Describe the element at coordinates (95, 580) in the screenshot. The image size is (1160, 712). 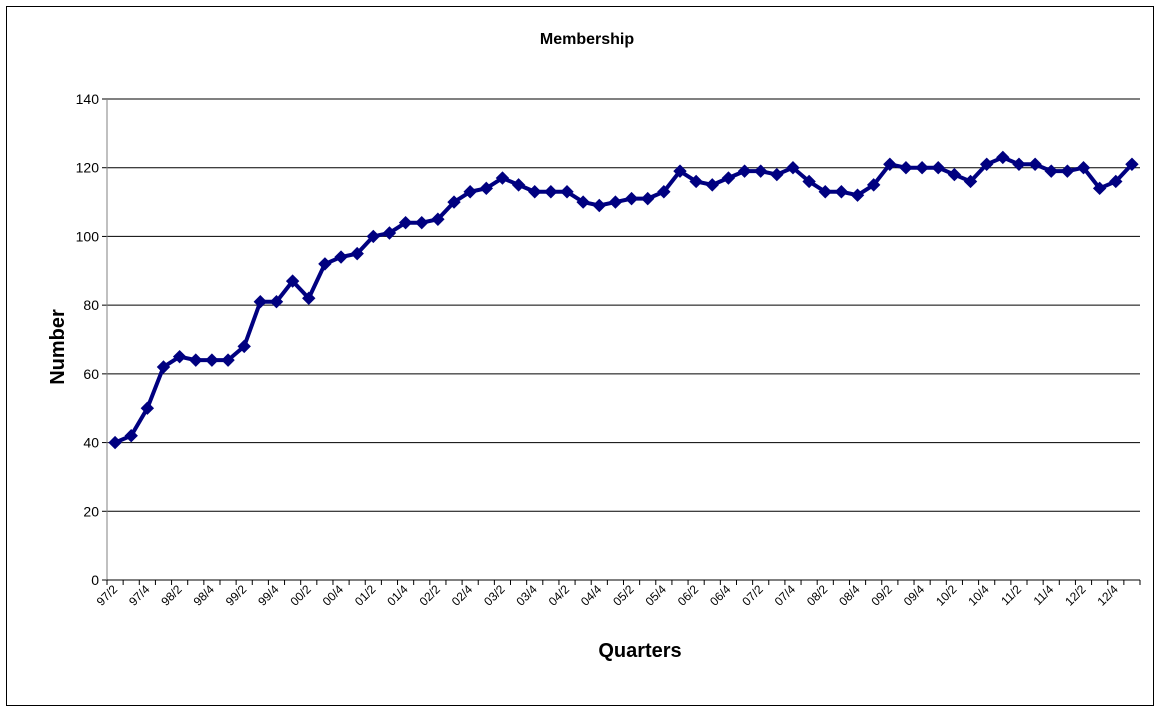
I see `y-tick-label: 0` at that location.